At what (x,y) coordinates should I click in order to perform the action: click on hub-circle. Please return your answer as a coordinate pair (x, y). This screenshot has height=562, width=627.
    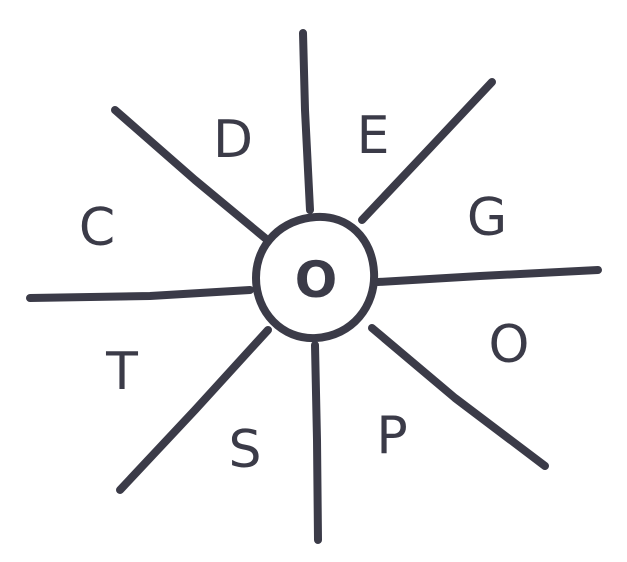
    Looking at the image, I should click on (315, 277).